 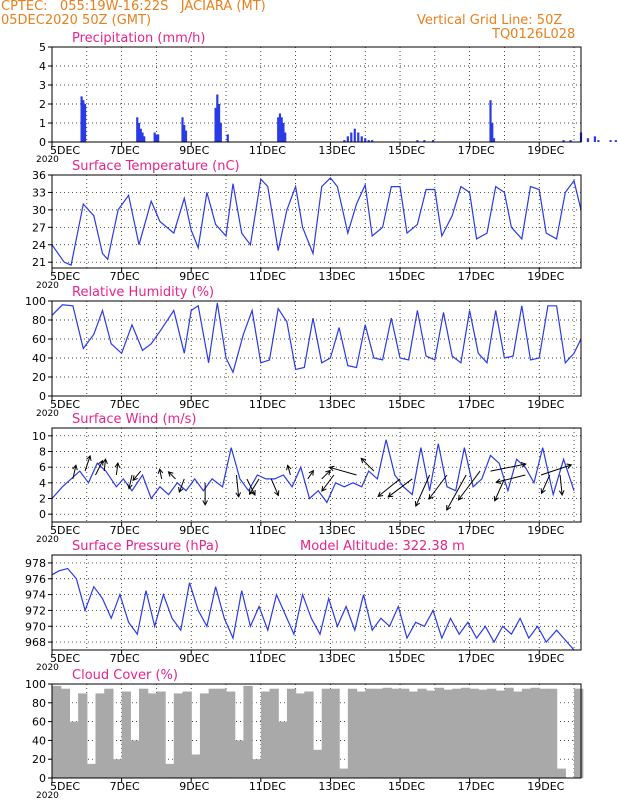 I want to click on y-tick-label: 2, so click(x=42, y=499).